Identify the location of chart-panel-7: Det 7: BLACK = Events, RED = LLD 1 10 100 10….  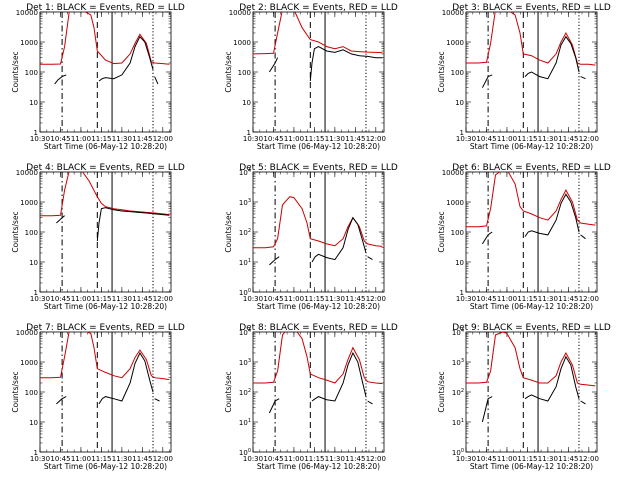
(98, 397).